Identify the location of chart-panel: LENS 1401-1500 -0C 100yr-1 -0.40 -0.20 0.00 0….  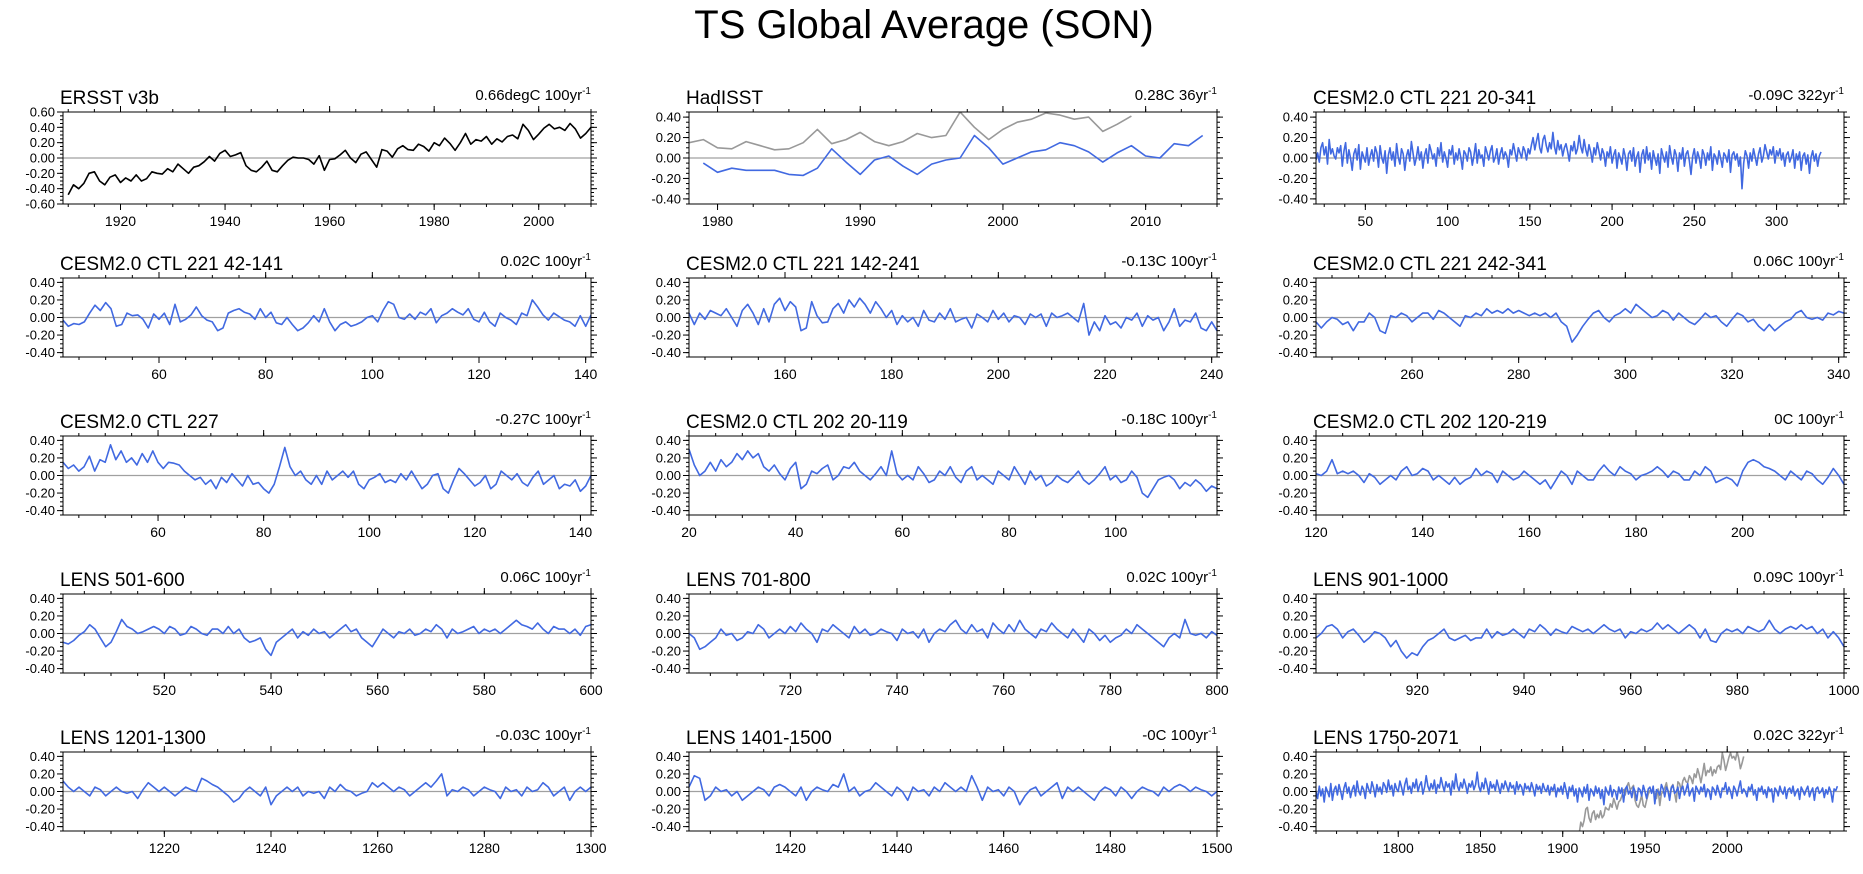
(941, 791).